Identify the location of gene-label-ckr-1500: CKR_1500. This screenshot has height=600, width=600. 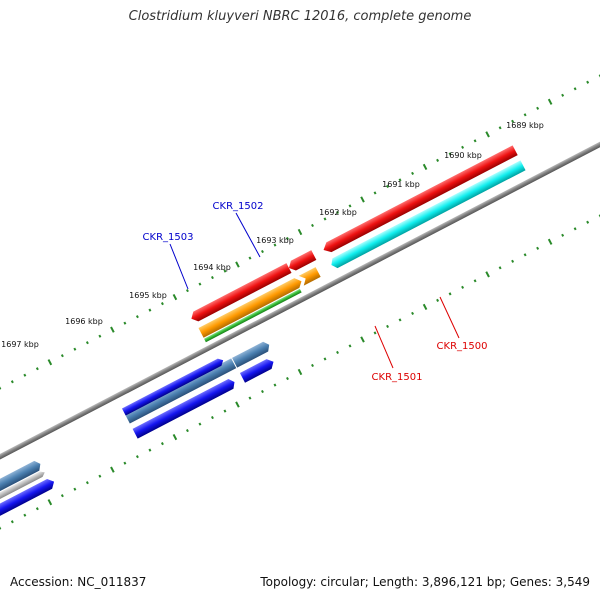
(462, 346).